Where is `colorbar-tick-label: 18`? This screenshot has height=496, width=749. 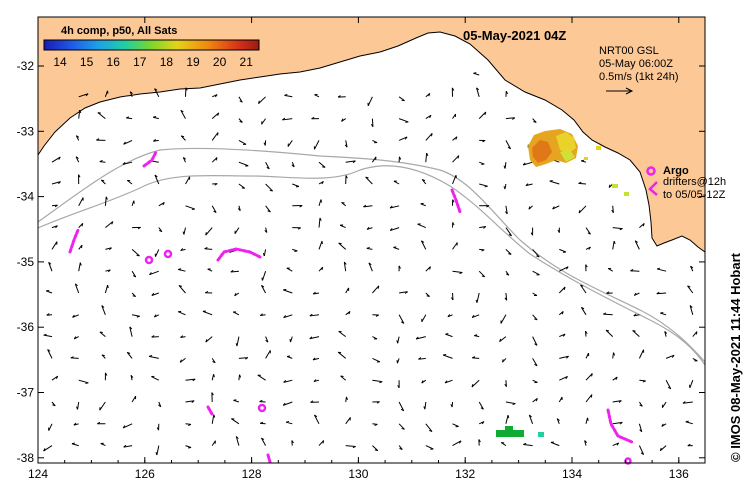 colorbar-tick-label: 18 is located at coordinates (167, 62).